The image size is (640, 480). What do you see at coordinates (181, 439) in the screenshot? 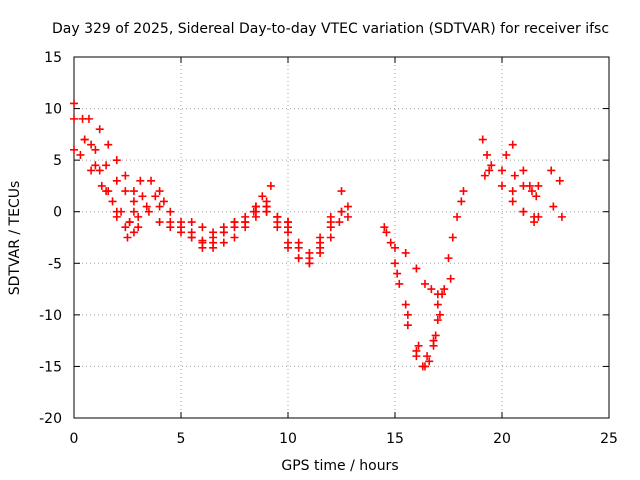
I see `x-tick-label: 5` at bounding box center [181, 439].